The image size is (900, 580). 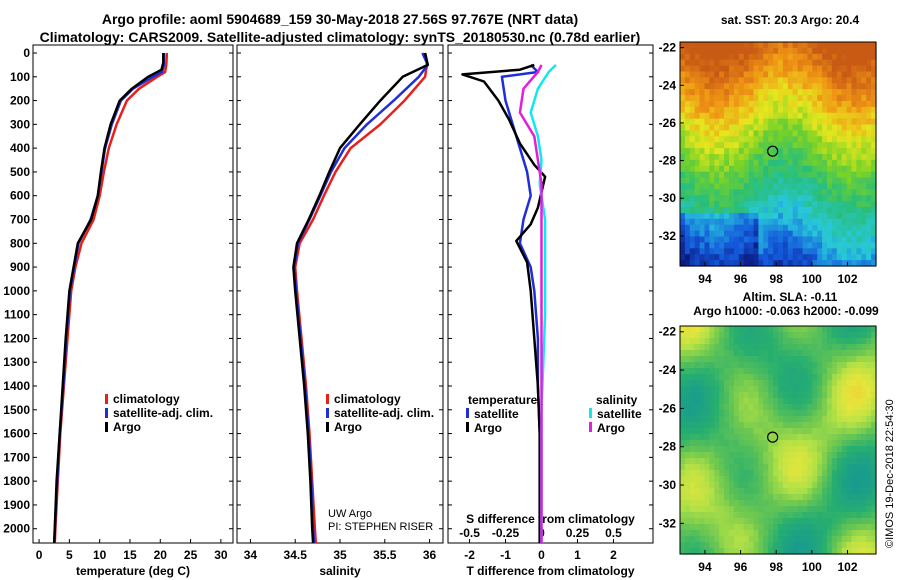 I want to click on temp-xtick-label: 25, so click(x=191, y=555).